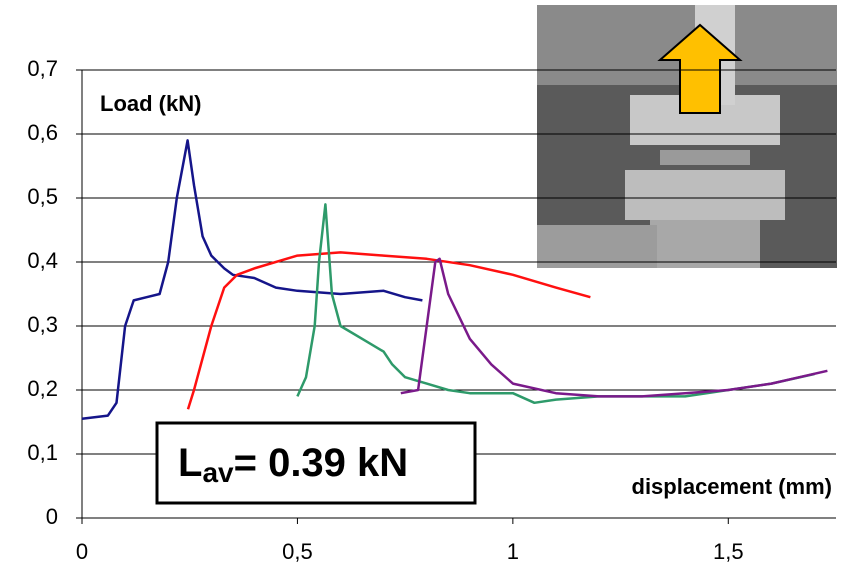  I want to click on y-tick-label: 0,5, so click(42, 196).